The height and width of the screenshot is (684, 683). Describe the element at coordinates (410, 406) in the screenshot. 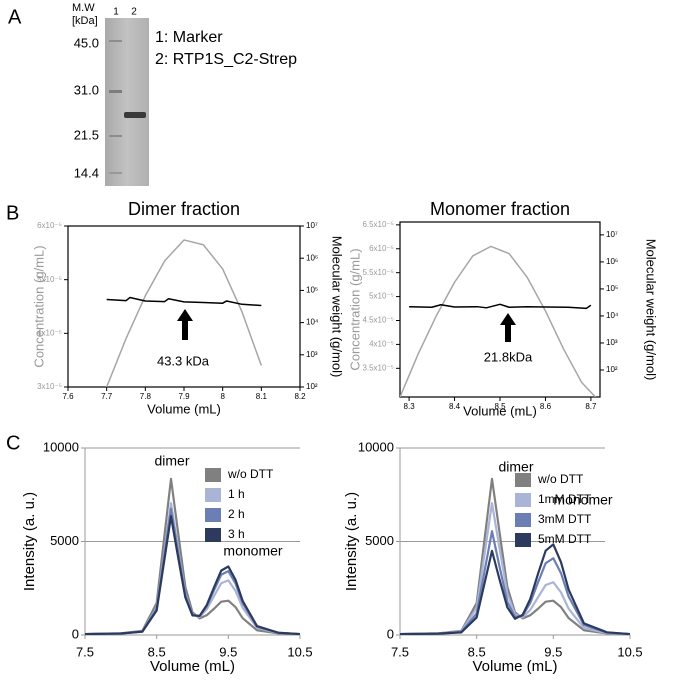

I see `x-tick-label: 8.3` at that location.